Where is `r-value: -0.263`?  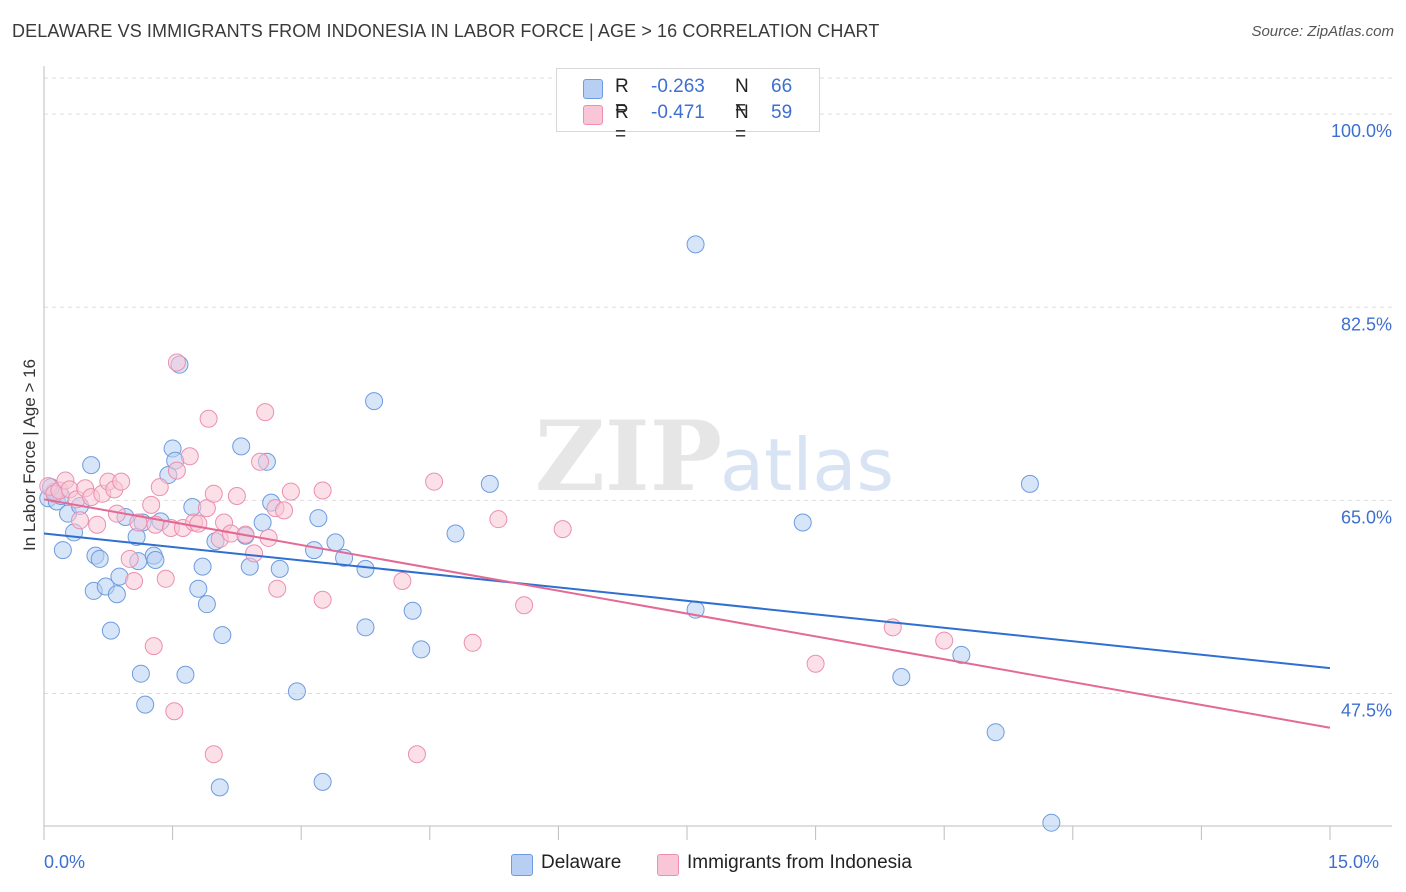
r-value: -0.263 is located at coordinates (678, 86).